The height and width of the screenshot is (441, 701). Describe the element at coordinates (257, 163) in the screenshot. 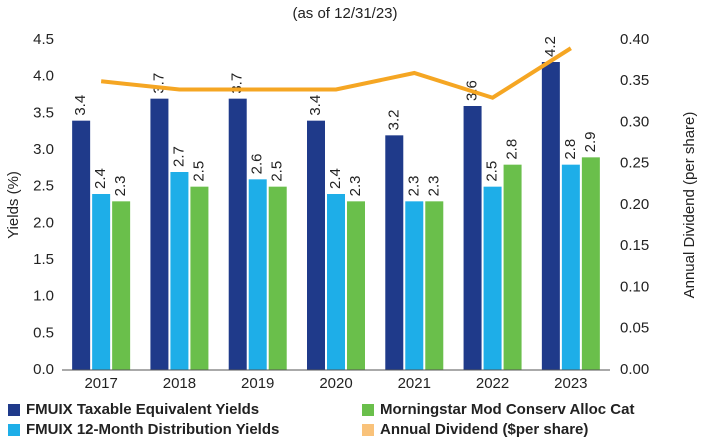

I see `data-label: 2.6` at that location.